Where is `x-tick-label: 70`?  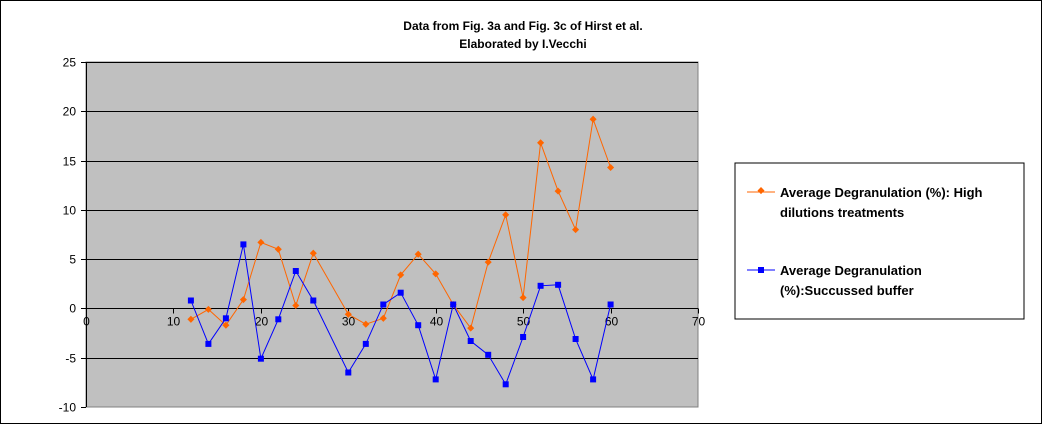 x-tick-label: 70 is located at coordinates (699, 322).